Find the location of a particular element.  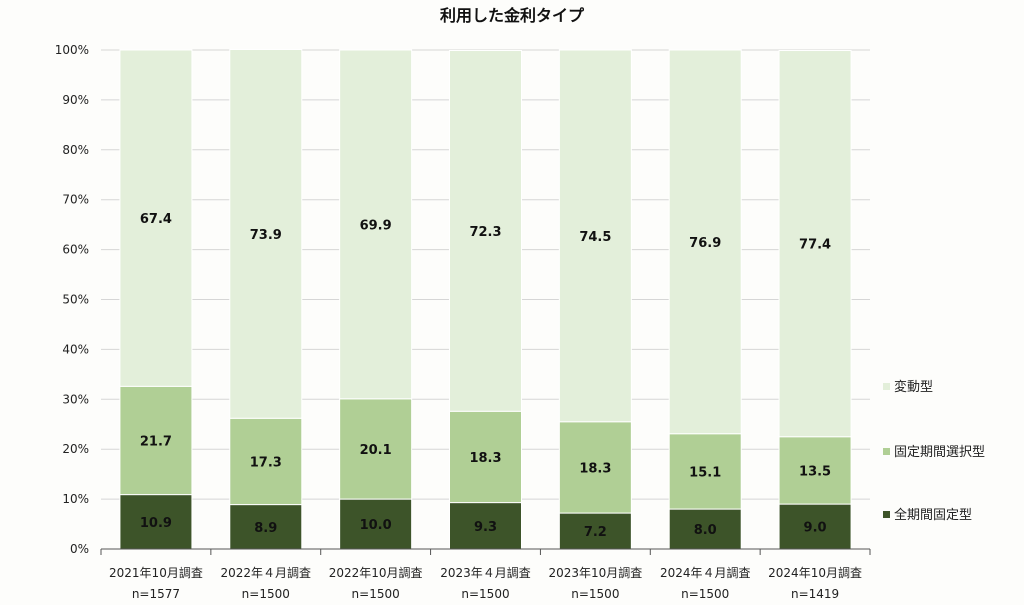

y-tick-label: 0% is located at coordinates (79, 549).